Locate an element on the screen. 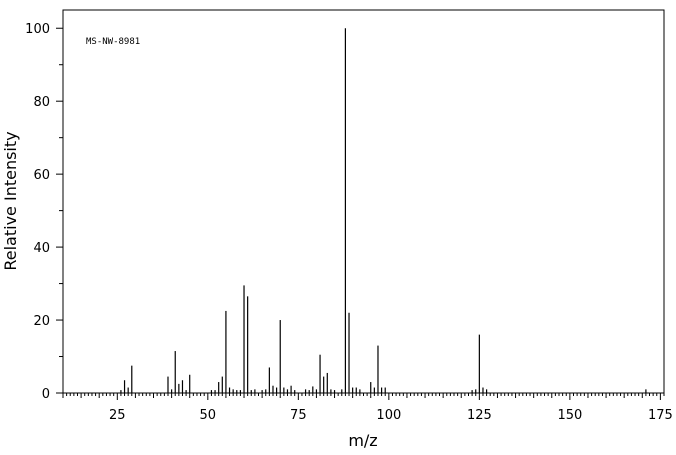 The width and height of the screenshot is (676, 455). x-tick-label: 125 is located at coordinates (479, 415).